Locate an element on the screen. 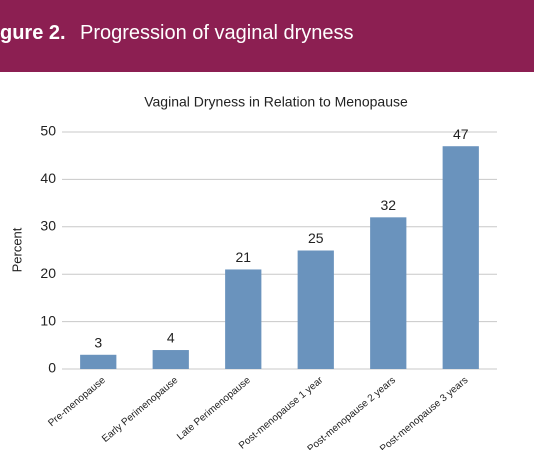 The height and width of the screenshot is (450, 534). value-label: 21 is located at coordinates (243, 257).